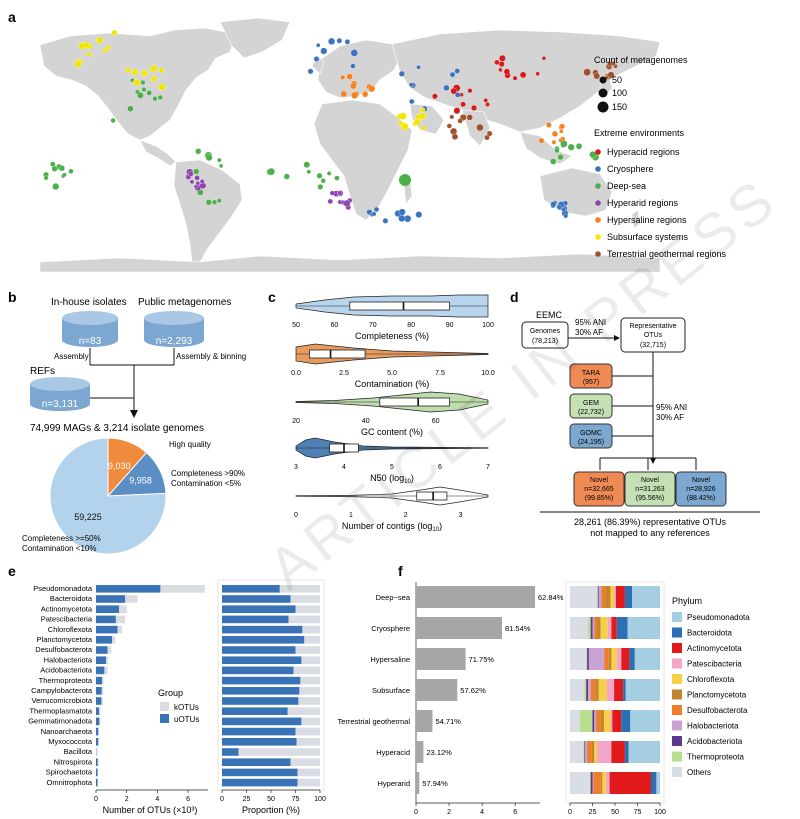 This screenshot has width=800, height=819. I want to click on phylum-label-0: Pseudomonadota, so click(718, 617).